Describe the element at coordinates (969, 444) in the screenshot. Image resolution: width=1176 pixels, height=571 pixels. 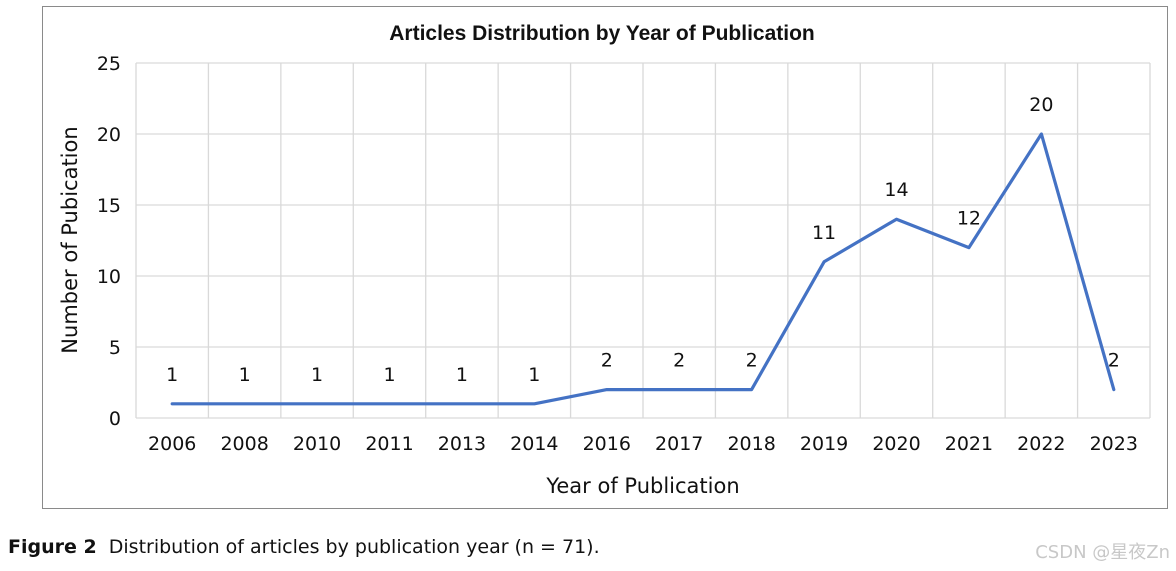
I see `x-tick-label: 2021` at that location.